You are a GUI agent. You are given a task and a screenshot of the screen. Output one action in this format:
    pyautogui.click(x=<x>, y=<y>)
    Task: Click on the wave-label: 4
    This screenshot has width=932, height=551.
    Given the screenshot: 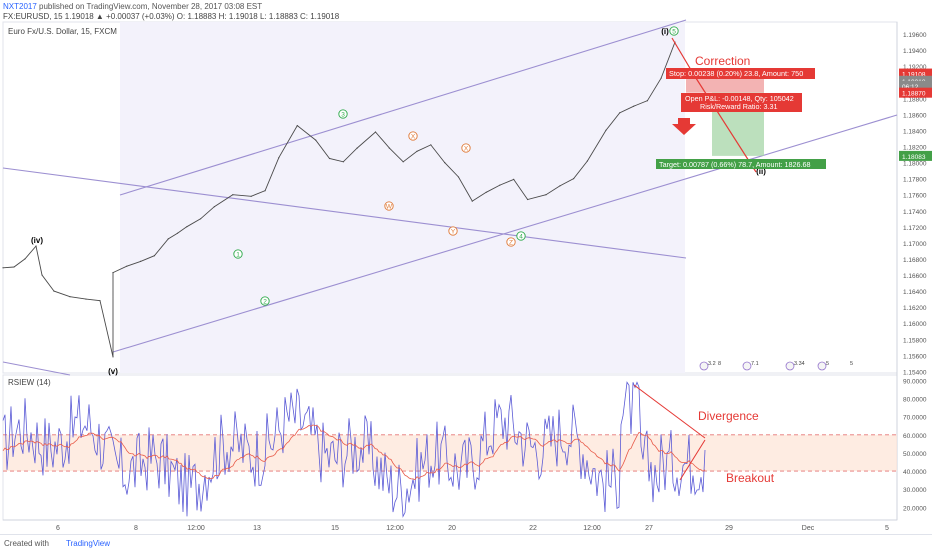 What is the action you would take?
    pyautogui.click(x=521, y=237)
    